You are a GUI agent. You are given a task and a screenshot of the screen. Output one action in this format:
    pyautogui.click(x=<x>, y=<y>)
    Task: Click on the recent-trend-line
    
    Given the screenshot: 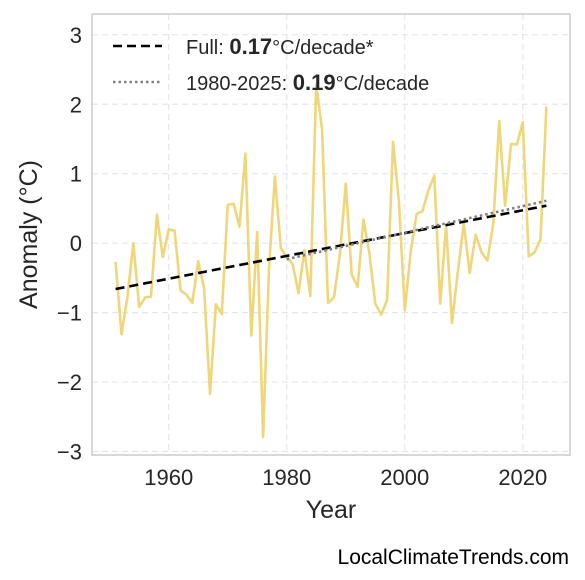 What is the action you would take?
    pyautogui.click(x=416, y=230)
    